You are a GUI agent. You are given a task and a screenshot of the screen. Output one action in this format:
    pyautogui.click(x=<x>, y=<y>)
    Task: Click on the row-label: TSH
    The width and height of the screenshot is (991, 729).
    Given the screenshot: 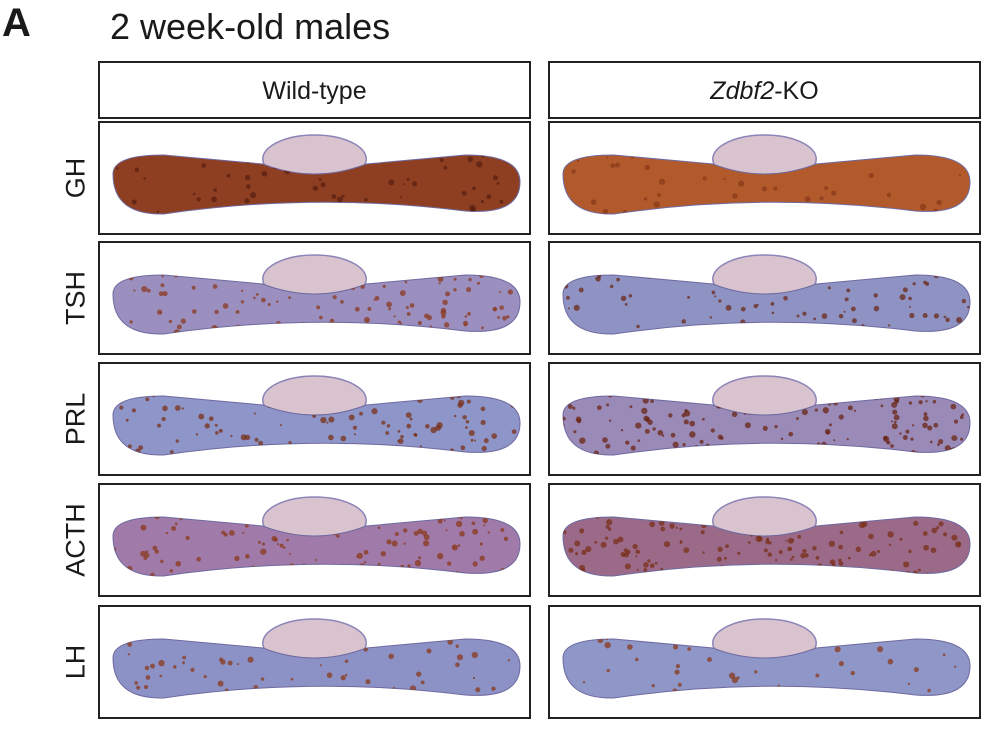 What is the action you would take?
    pyautogui.click(x=75, y=298)
    